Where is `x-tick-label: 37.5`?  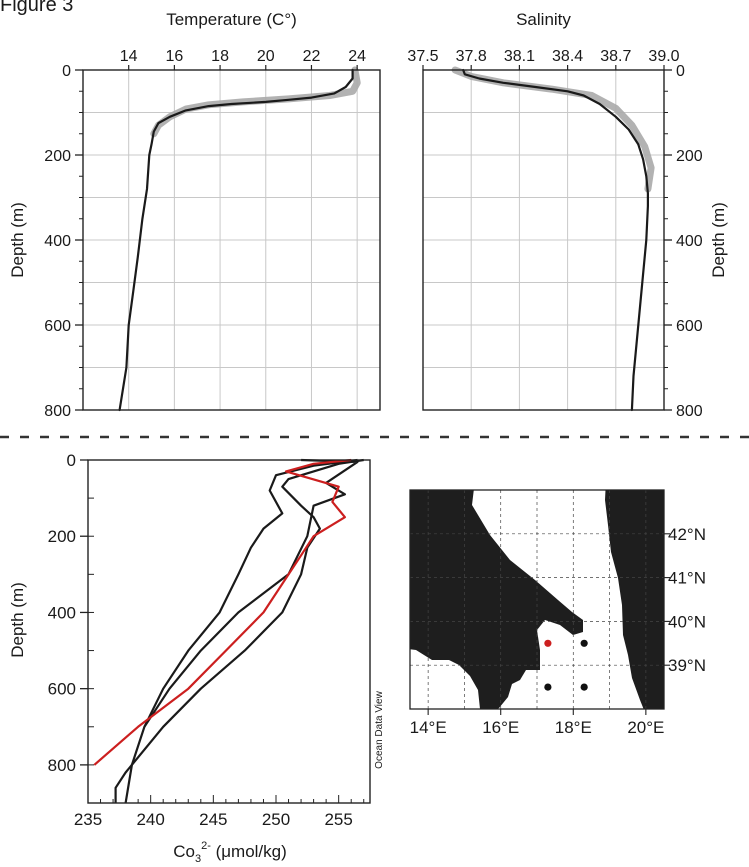 x-tick-label: 37.5 is located at coordinates (422, 56).